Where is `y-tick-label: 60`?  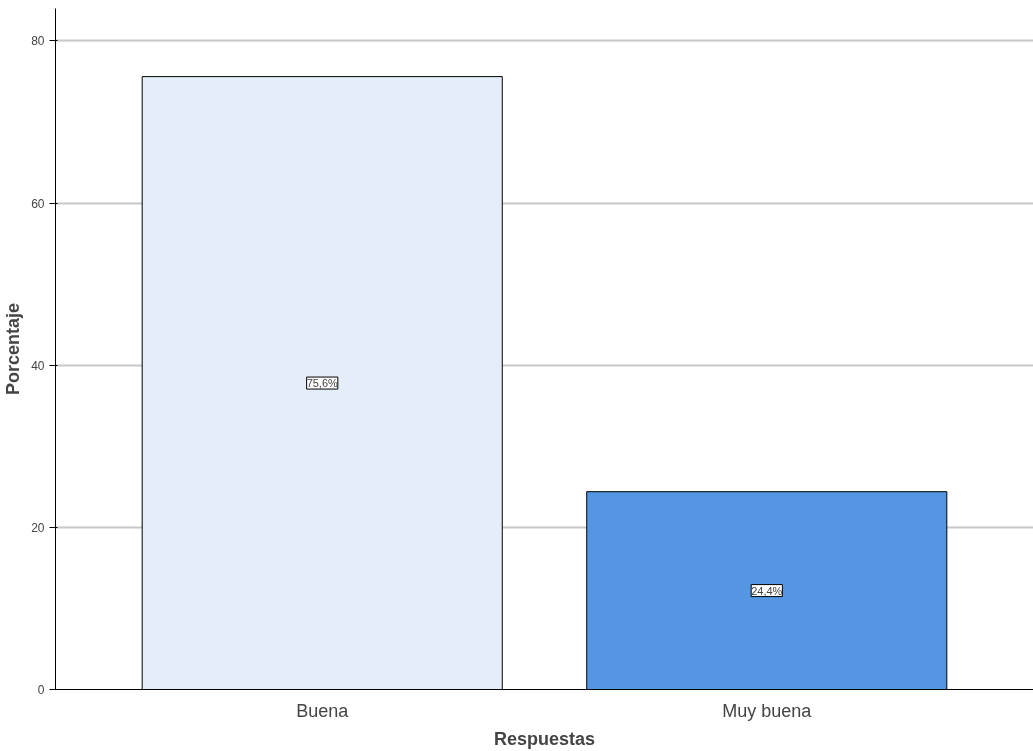
y-tick-label: 60 is located at coordinates (38, 203).